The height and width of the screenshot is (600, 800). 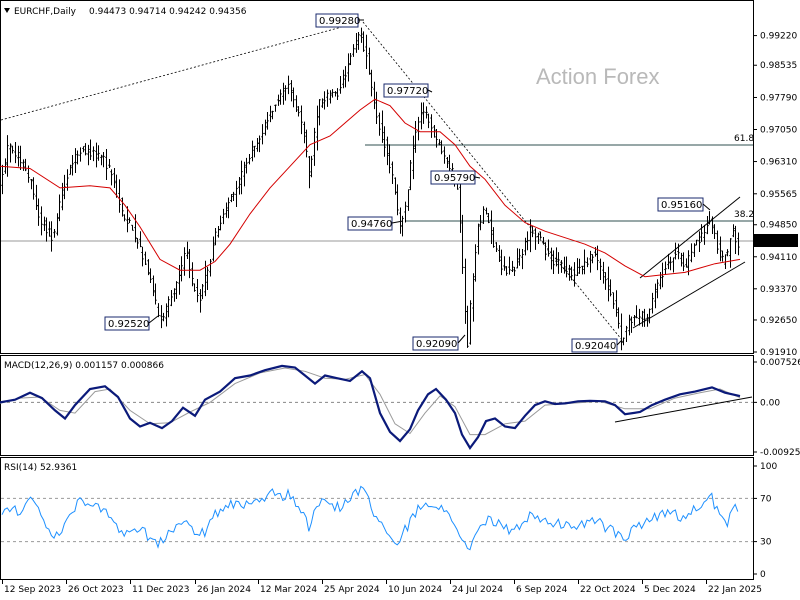 I want to click on price-tick-label: 0.97790, so click(x=778, y=98).